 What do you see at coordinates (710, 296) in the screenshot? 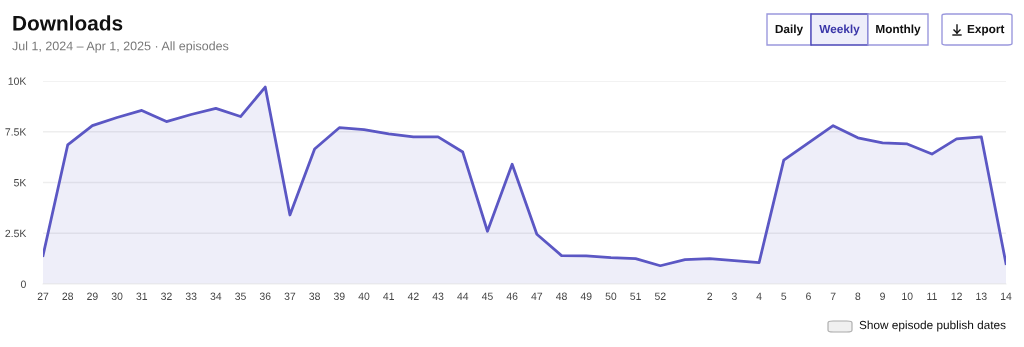
I see `x-tick-label: 2` at bounding box center [710, 296].